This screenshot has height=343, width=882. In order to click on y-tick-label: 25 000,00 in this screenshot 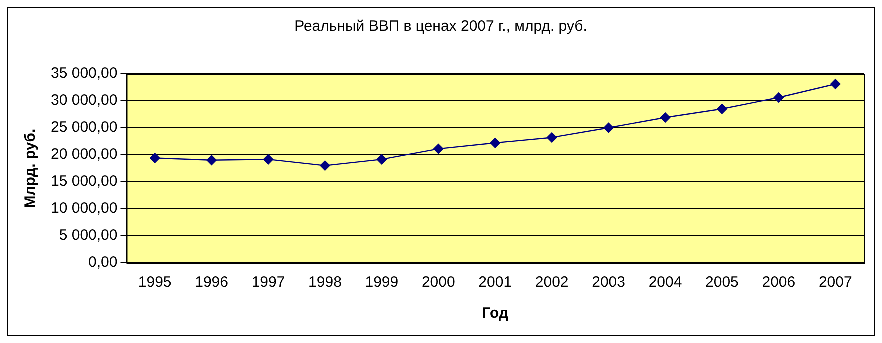, I will do `click(84, 127)`.